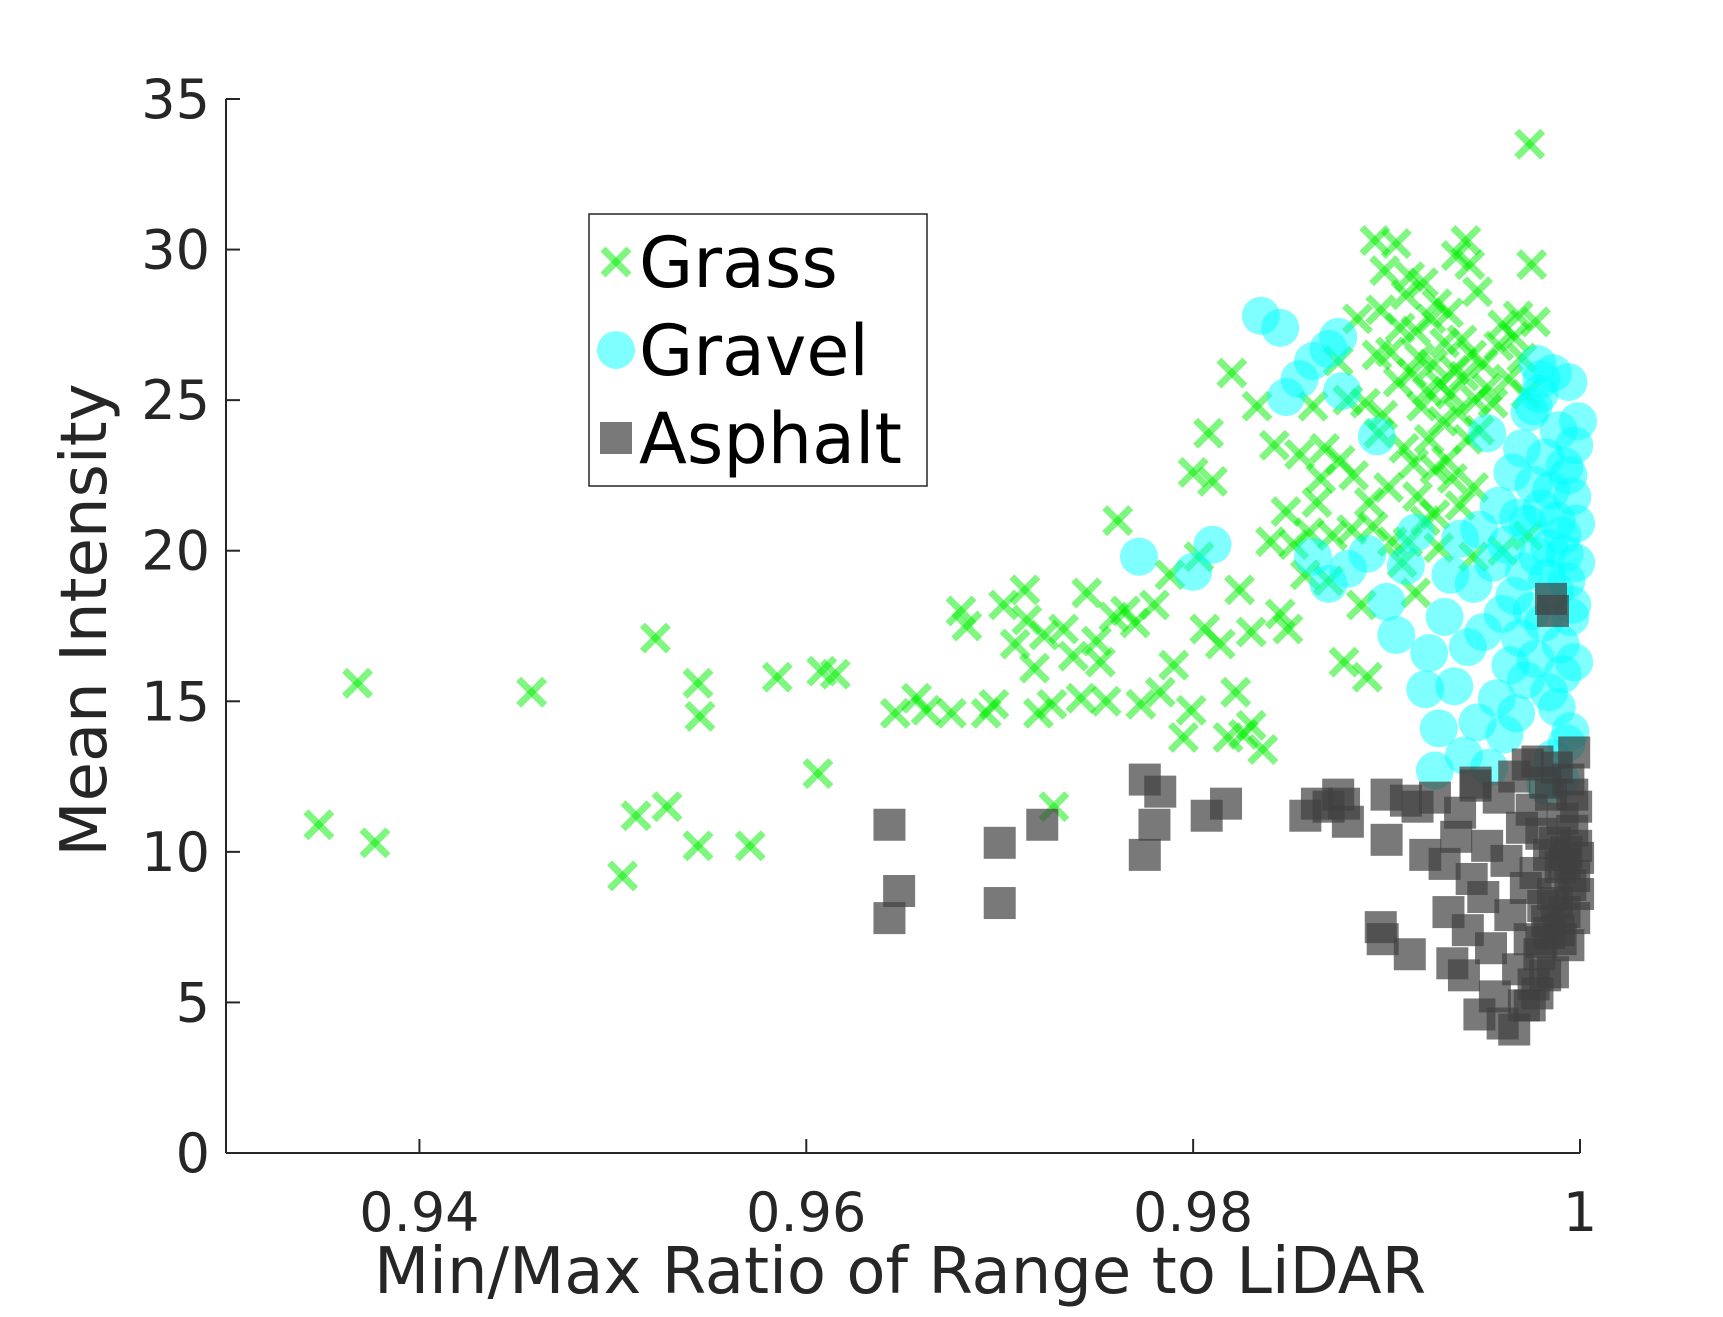 The height and width of the screenshot is (1317, 1723). Describe the element at coordinates (193, 1002) in the screenshot. I see `y-tick-label: 5` at that location.